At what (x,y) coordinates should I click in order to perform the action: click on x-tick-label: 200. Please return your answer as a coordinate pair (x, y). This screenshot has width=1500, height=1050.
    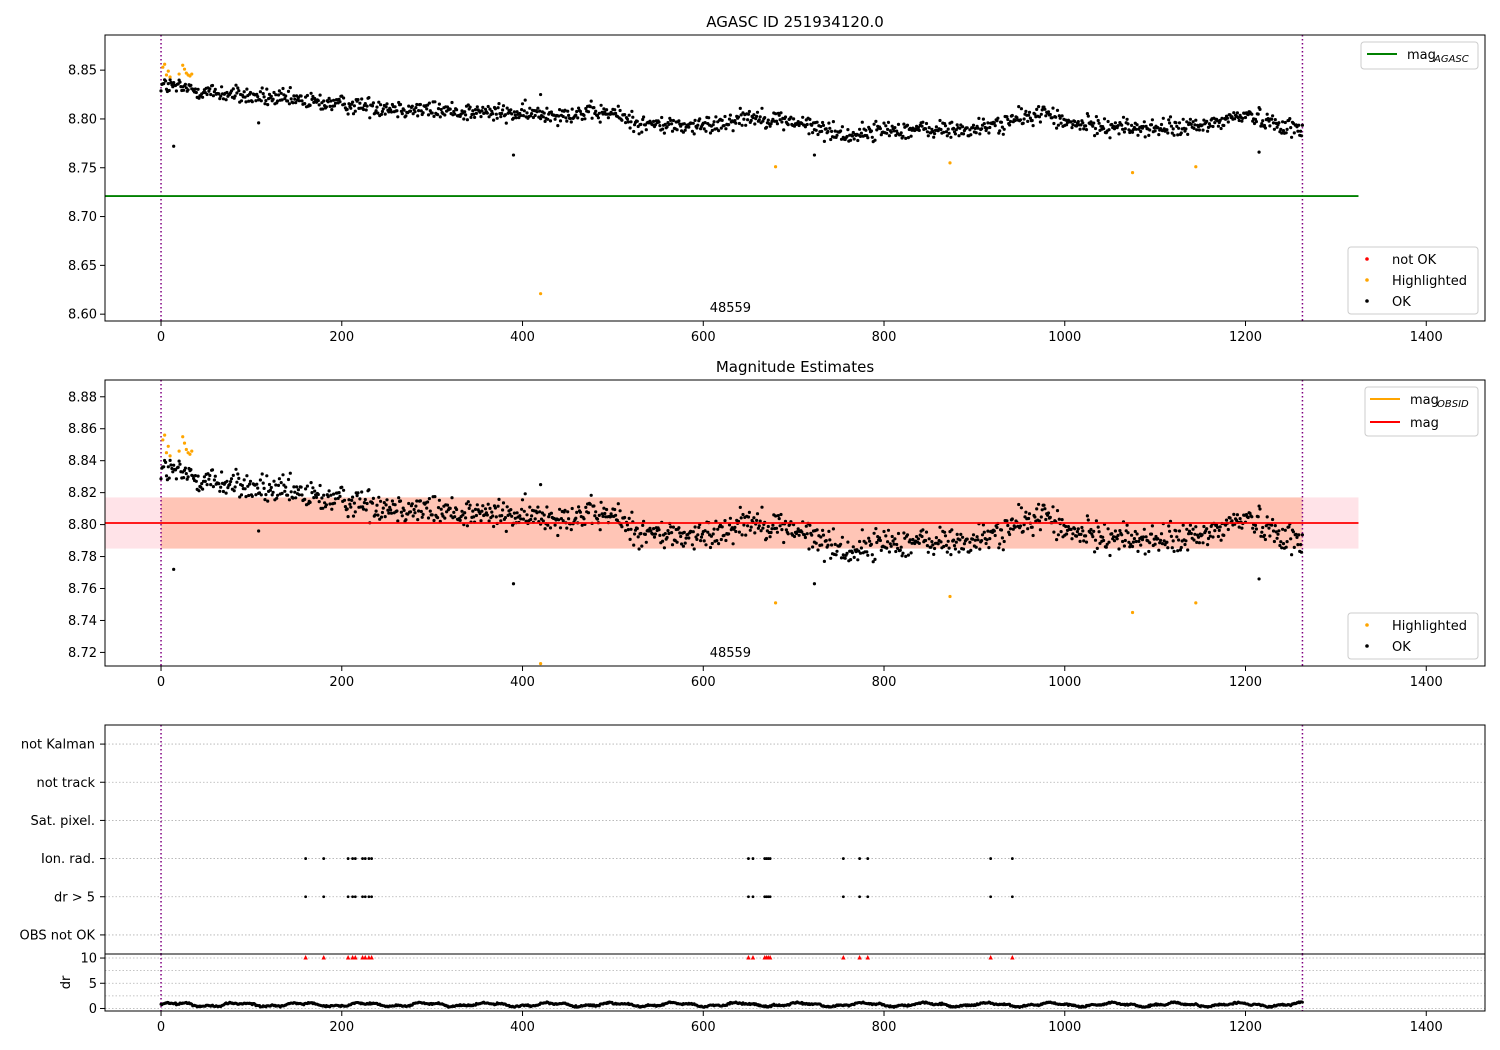
    Looking at the image, I should click on (341, 1027).